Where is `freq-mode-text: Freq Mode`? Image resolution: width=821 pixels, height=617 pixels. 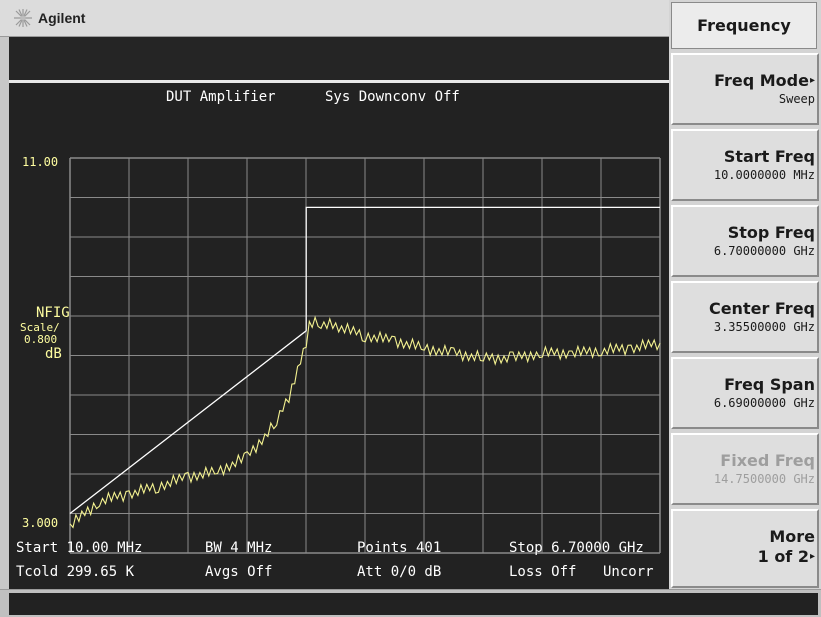
freq-mode-text: Freq Mode is located at coordinates (761, 80).